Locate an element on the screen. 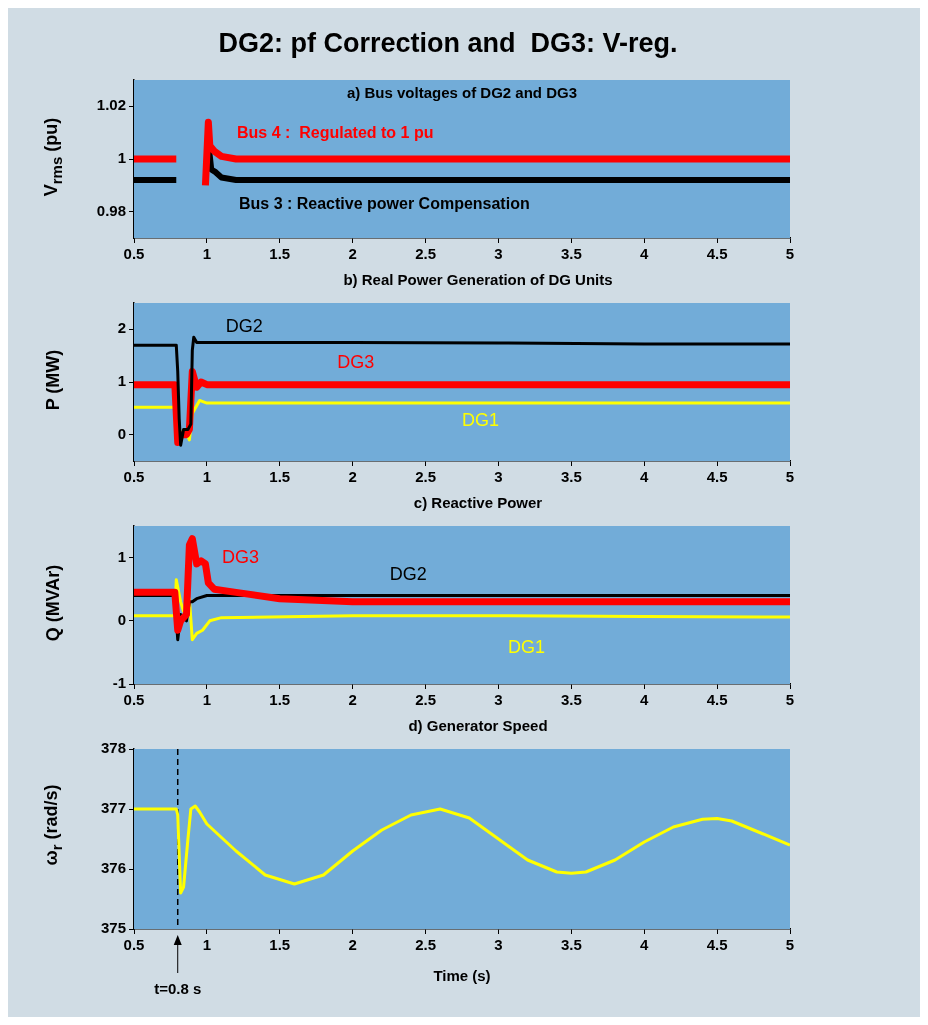 This screenshot has width=928, height=1025. y-tick-label: 0.98 is located at coordinates (111, 210).